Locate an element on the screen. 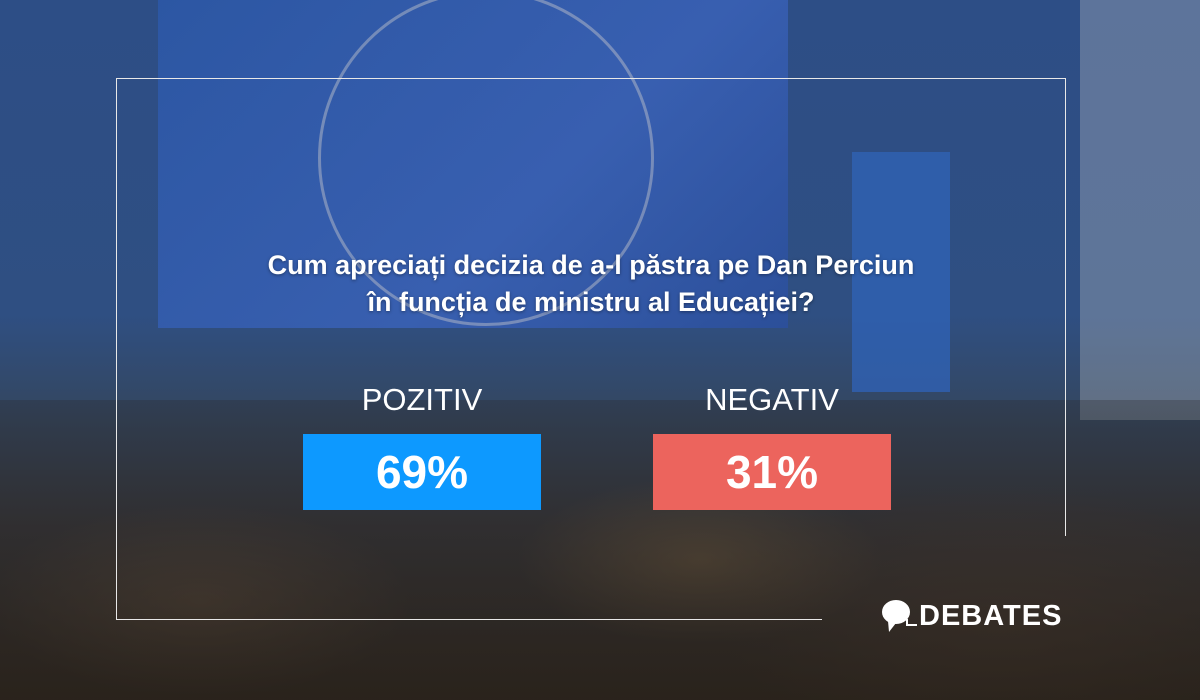  side-wall is located at coordinates (1140, 210).